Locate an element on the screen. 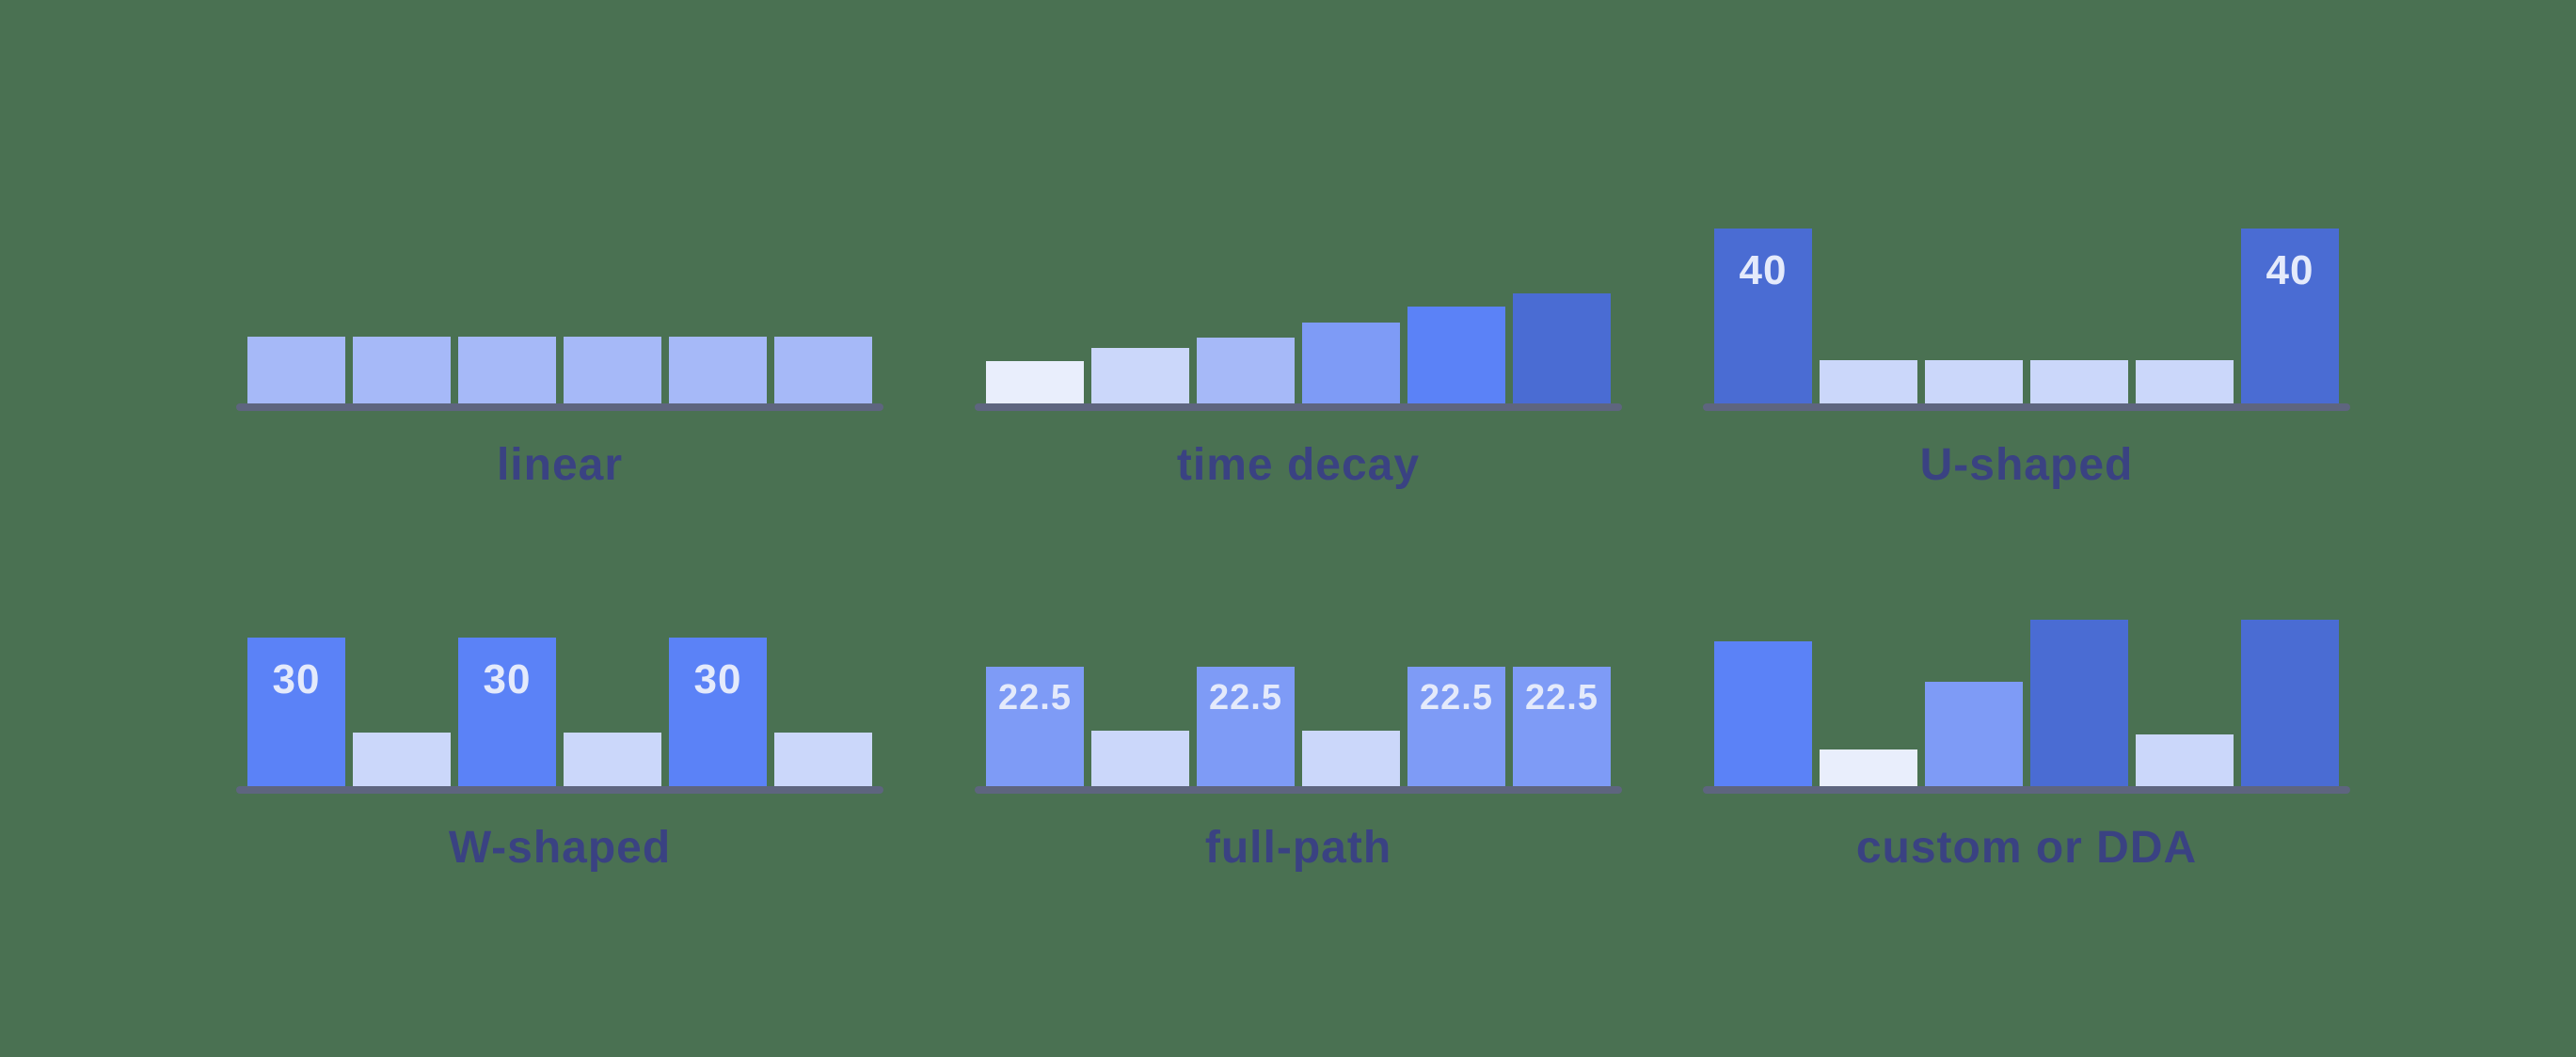  chart-custom-or-dda: custom or DDA is located at coordinates (2027, 748).